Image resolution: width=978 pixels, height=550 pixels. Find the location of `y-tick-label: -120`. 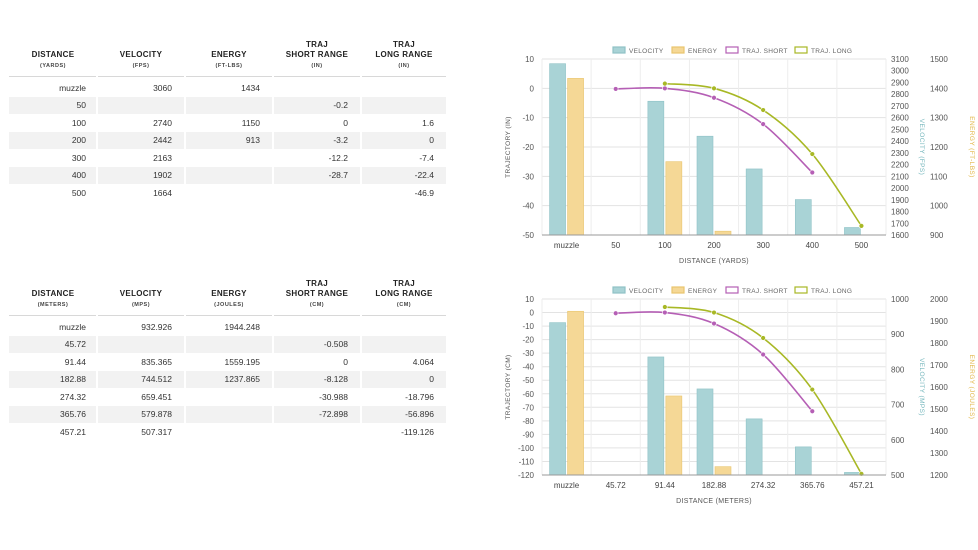

y-tick-label: -120 is located at coordinates (526, 475).